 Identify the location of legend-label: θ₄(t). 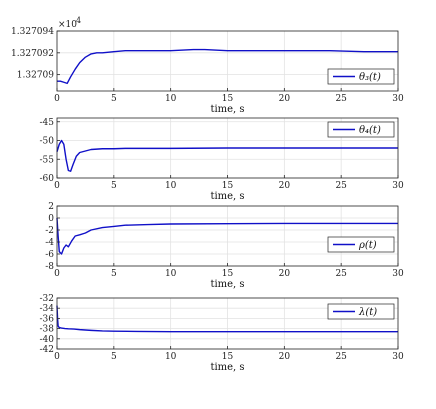
(370, 130).